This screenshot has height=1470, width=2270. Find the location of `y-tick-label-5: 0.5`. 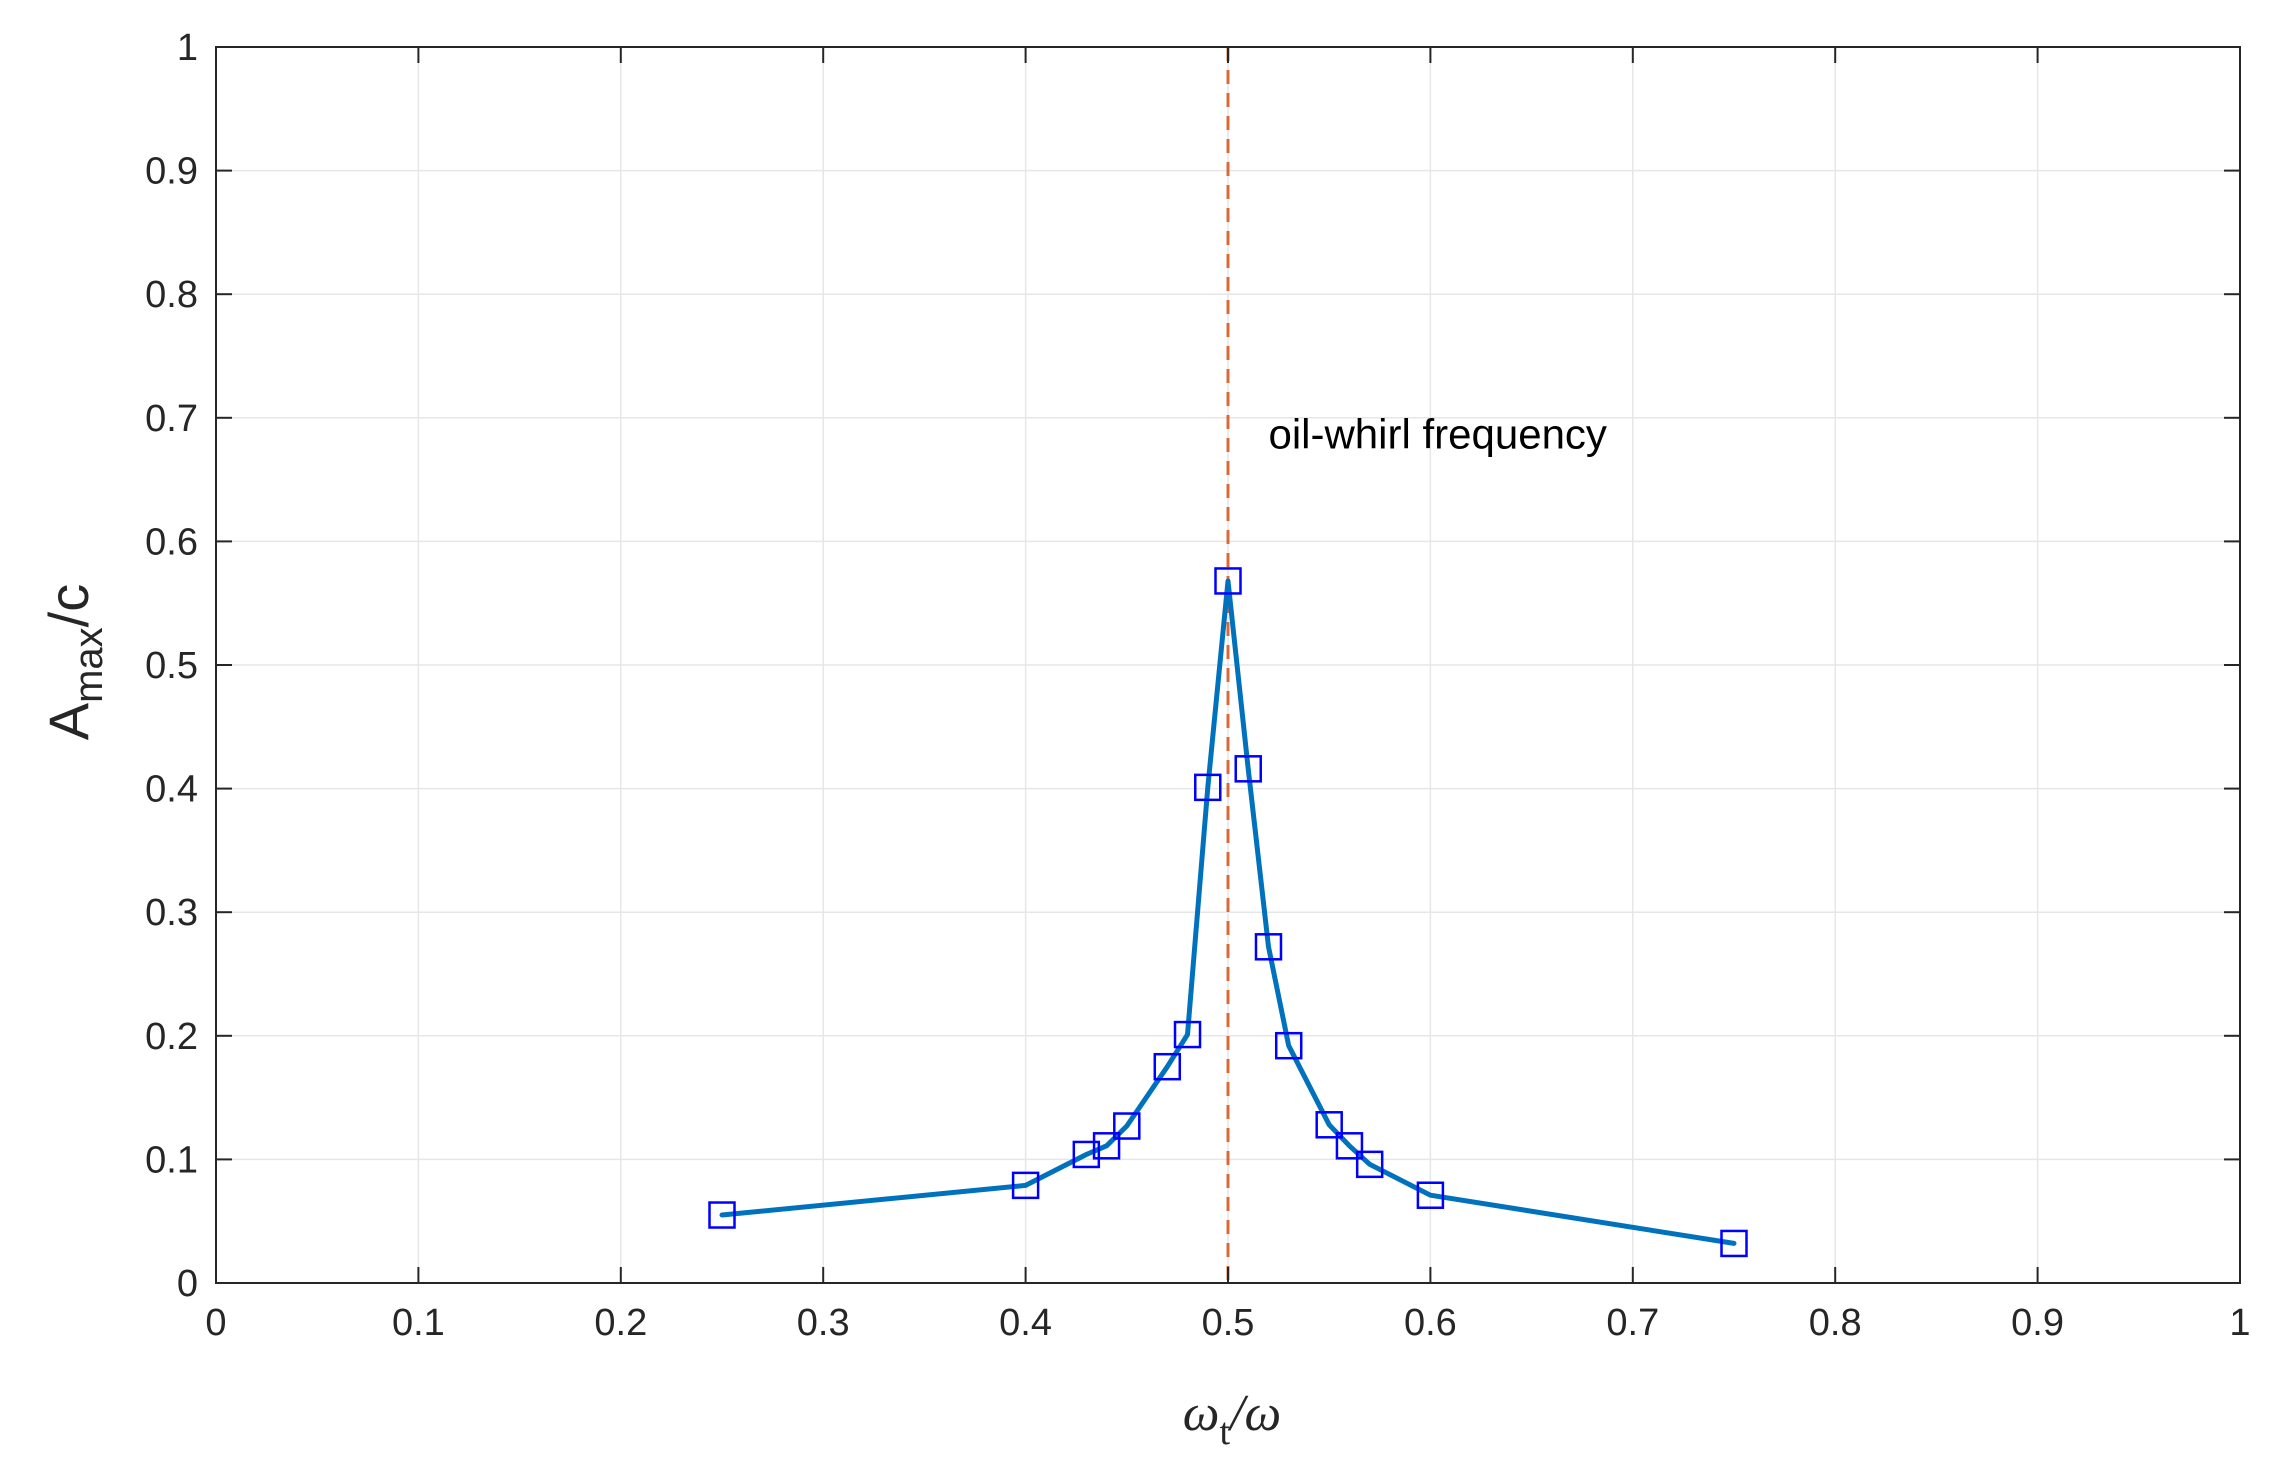

y-tick-label-5: 0.5 is located at coordinates (171, 666).